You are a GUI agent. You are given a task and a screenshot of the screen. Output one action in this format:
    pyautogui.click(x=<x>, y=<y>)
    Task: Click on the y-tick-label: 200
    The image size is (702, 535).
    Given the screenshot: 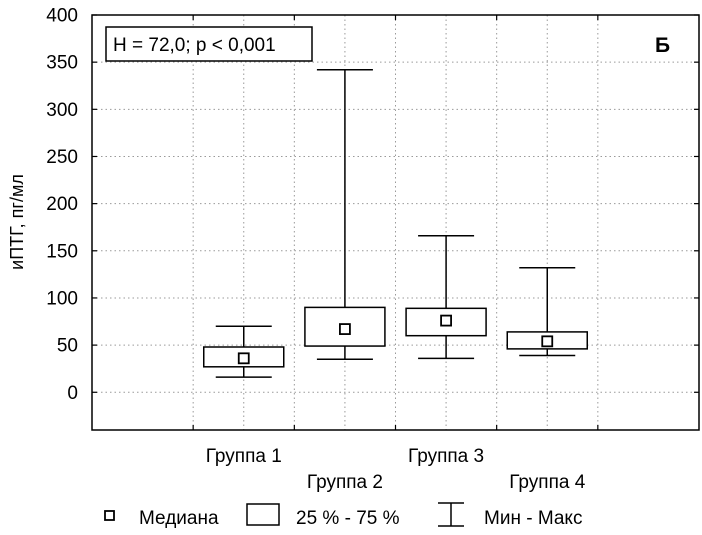 What is the action you would take?
    pyautogui.click(x=62, y=204)
    